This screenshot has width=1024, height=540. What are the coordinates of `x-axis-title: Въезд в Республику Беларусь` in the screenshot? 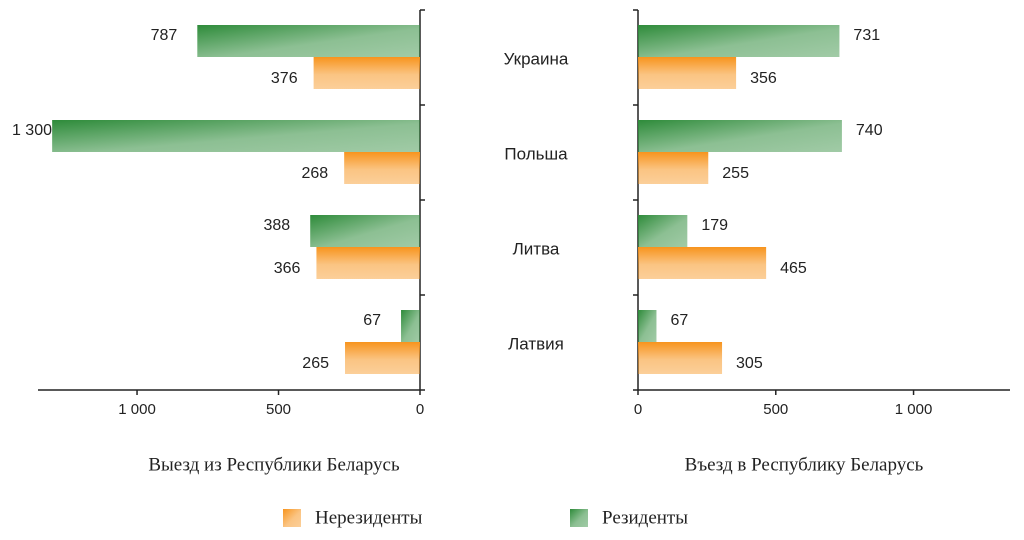 It's located at (804, 464).